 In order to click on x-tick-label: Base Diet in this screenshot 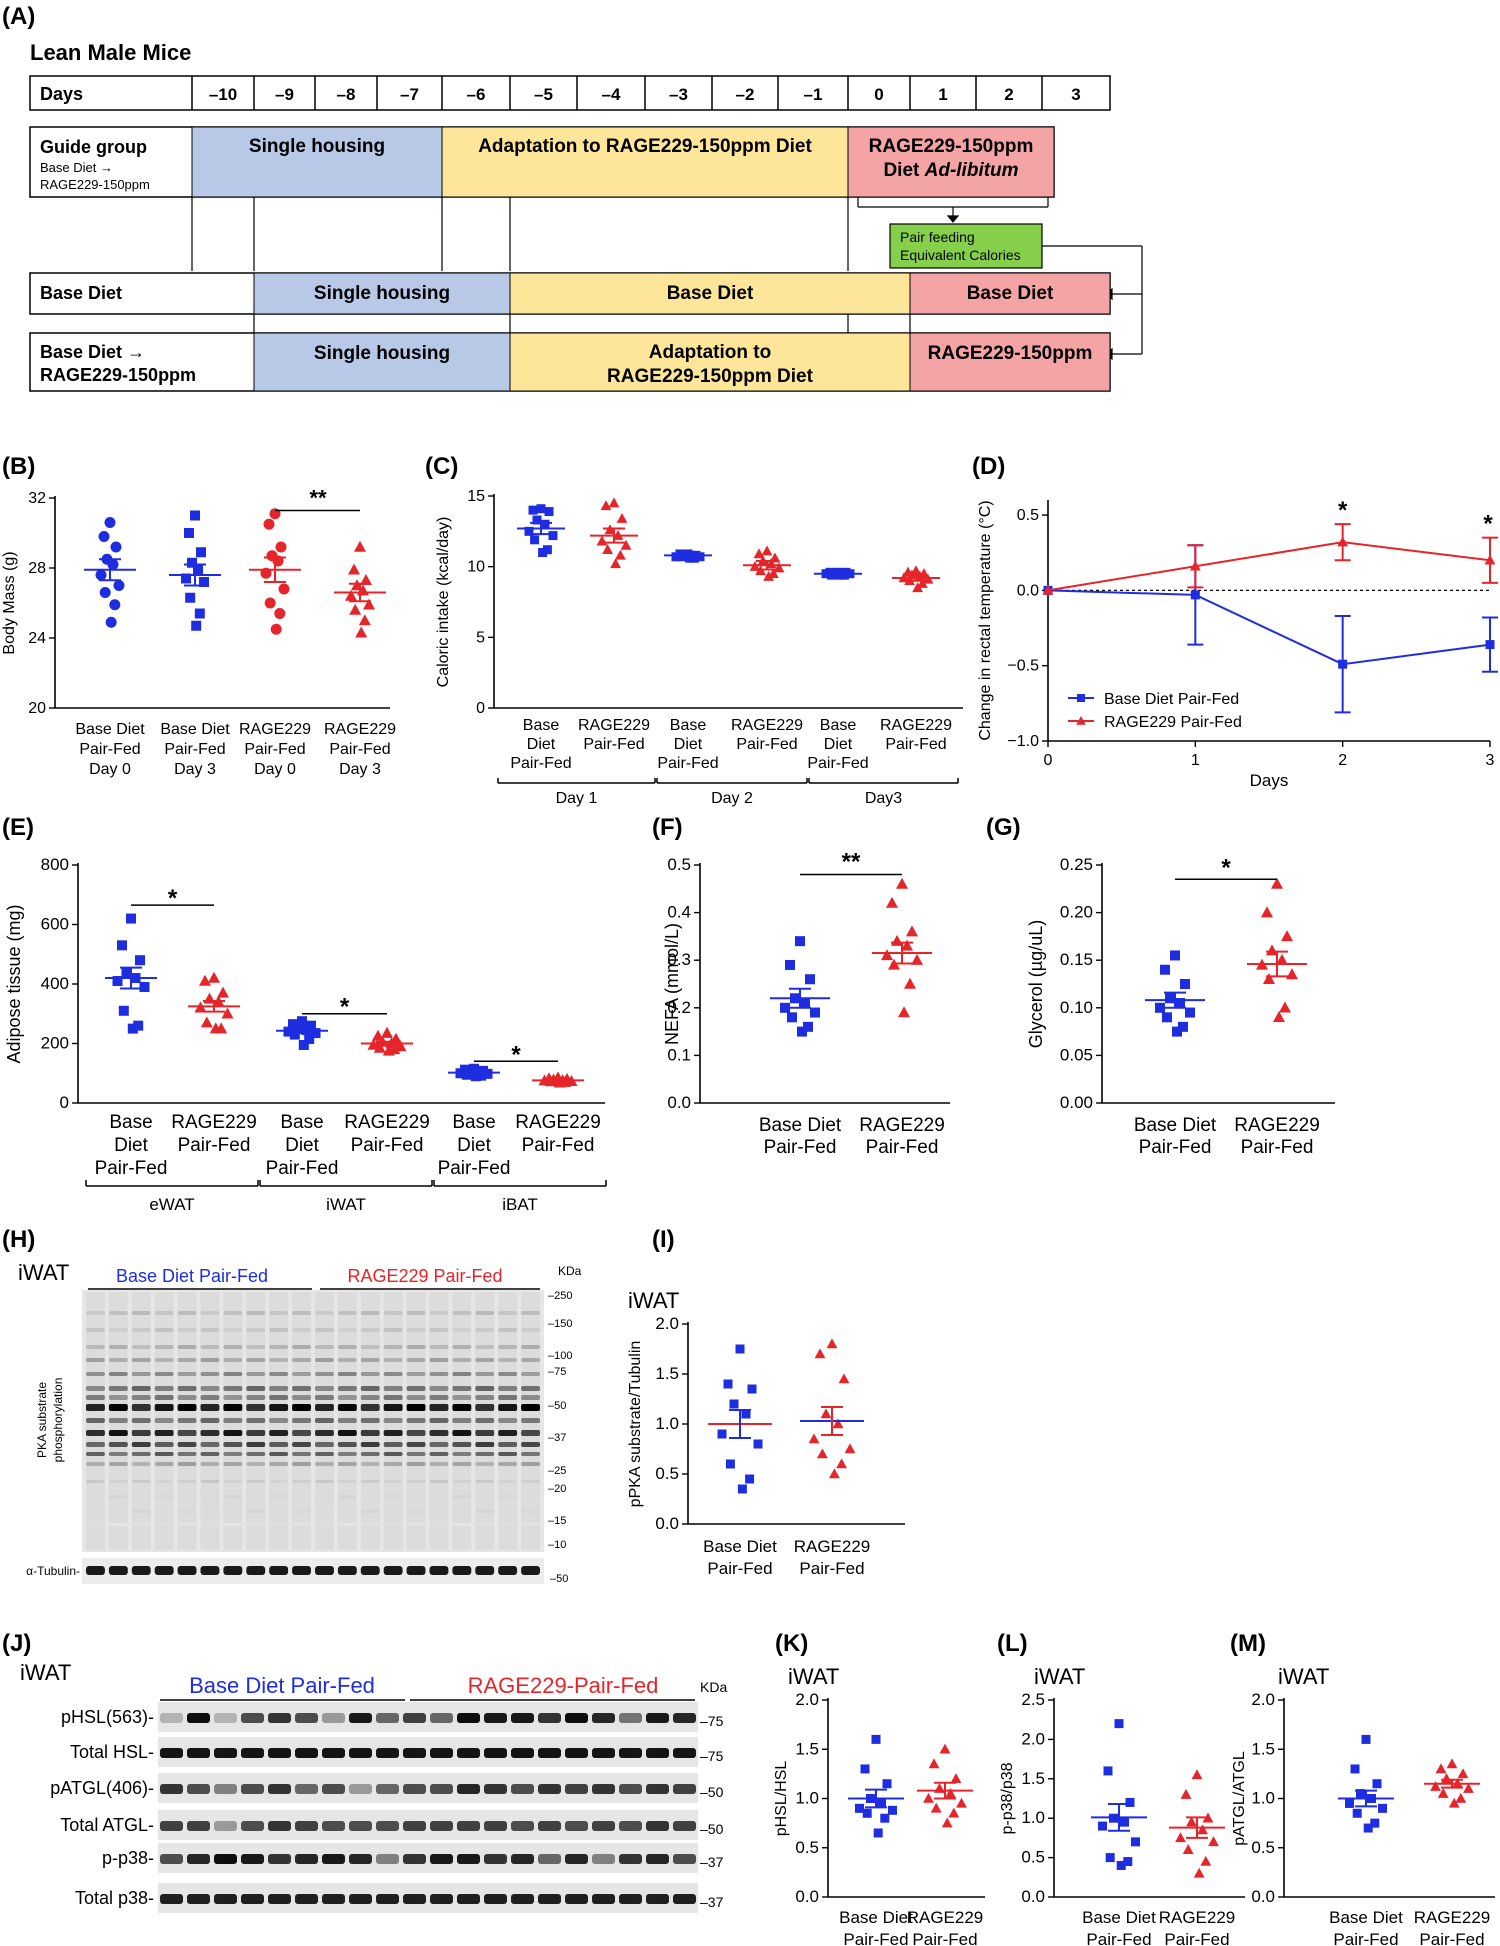, I will do `click(740, 1546)`.